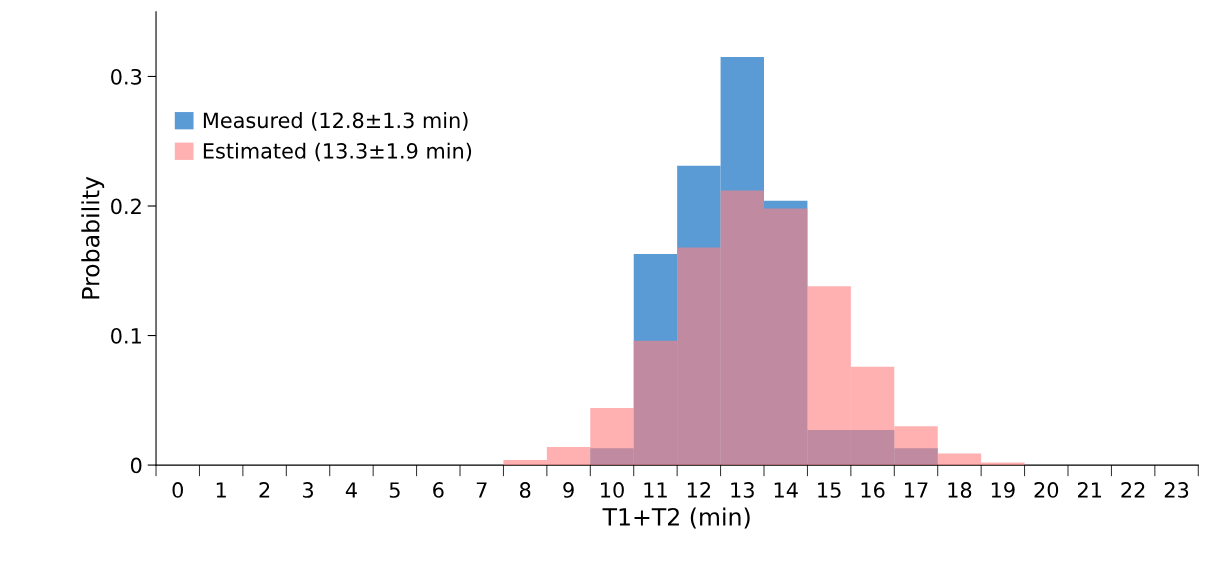 The width and height of the screenshot is (1219, 585). I want to click on x-tick-label: 2, so click(264, 490).